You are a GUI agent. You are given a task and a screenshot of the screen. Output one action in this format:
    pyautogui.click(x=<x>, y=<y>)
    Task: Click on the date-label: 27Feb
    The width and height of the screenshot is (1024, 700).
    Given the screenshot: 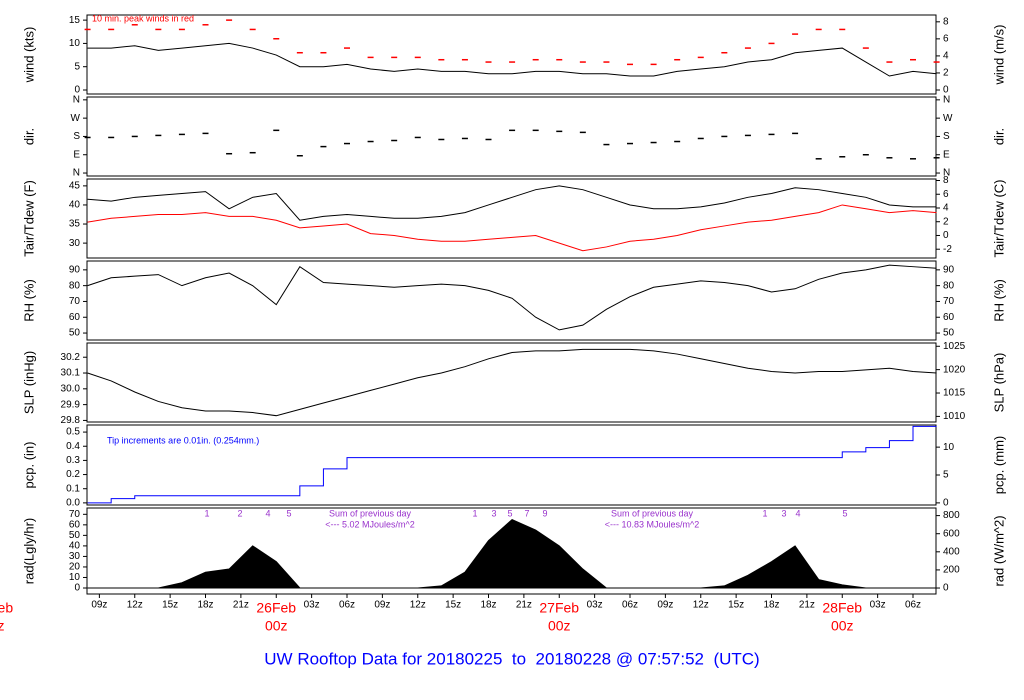 What is the action you would take?
    pyautogui.click(x=559, y=608)
    